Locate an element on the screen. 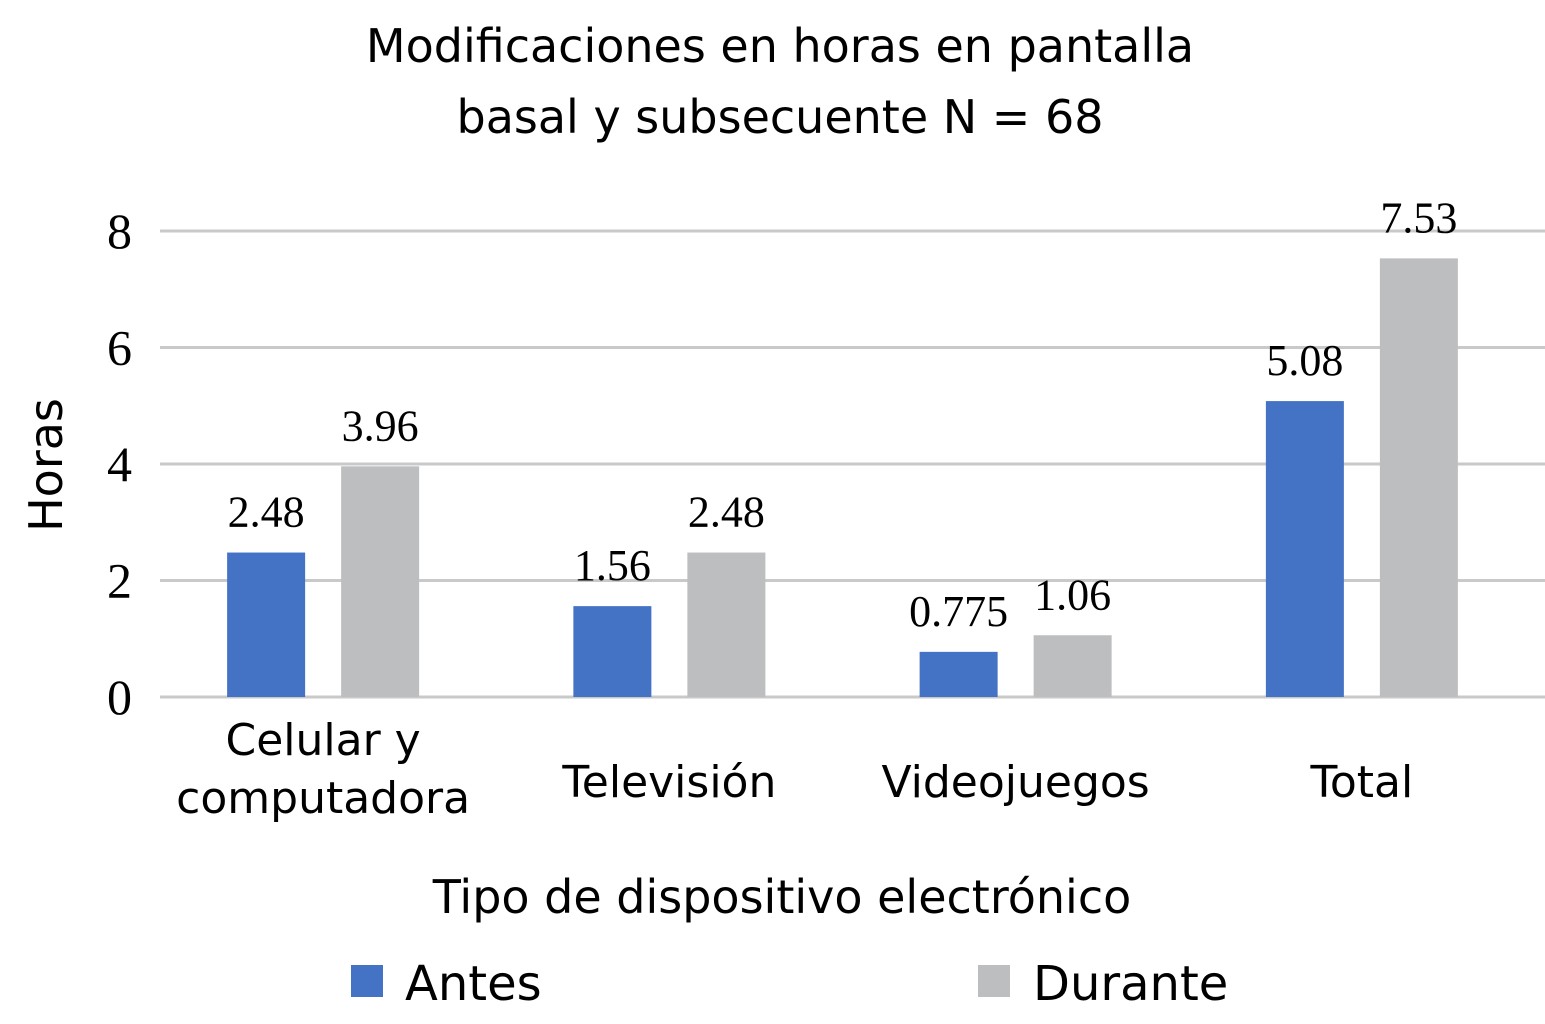 The width and height of the screenshot is (1545, 1024). y-tick-label: 0 is located at coordinates (119, 697).